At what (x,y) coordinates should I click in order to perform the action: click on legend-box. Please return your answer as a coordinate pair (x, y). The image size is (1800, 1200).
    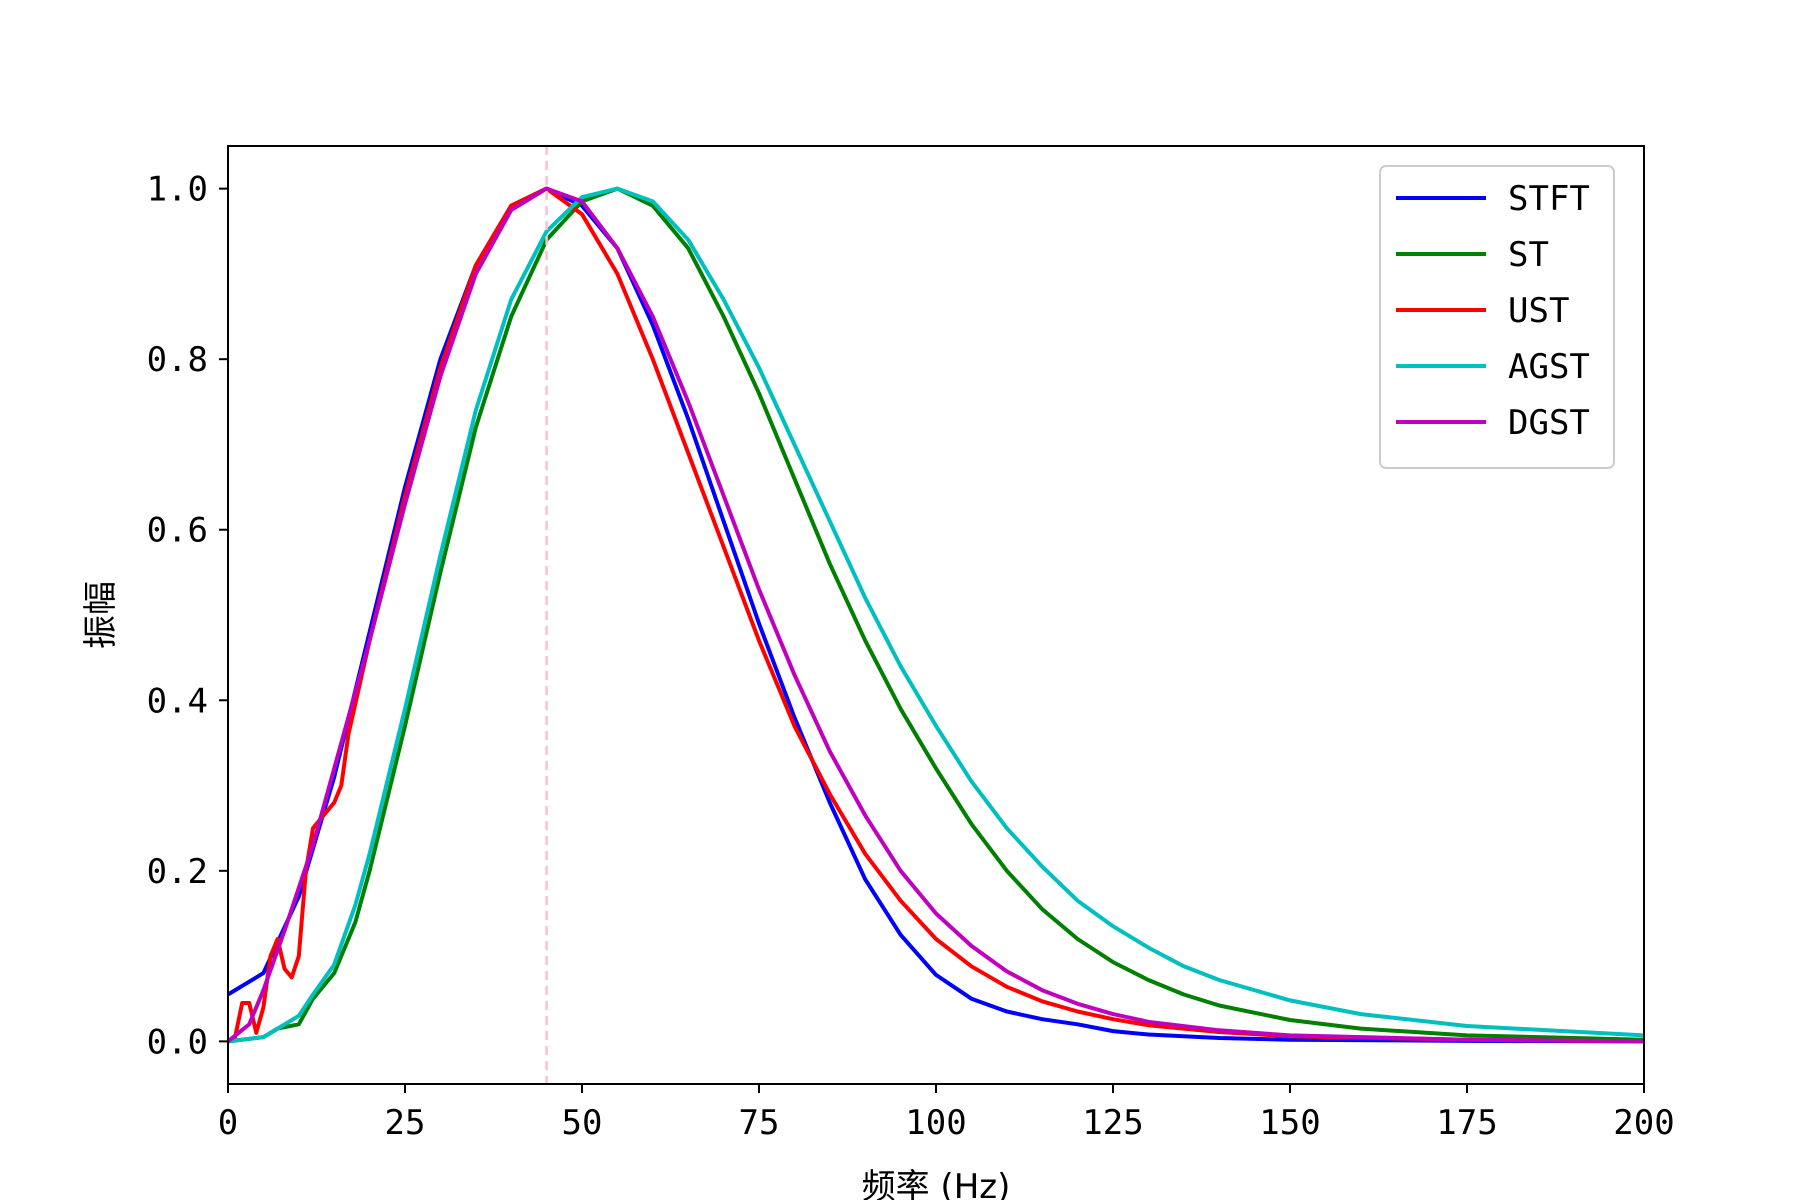
    Looking at the image, I should click on (1497, 317).